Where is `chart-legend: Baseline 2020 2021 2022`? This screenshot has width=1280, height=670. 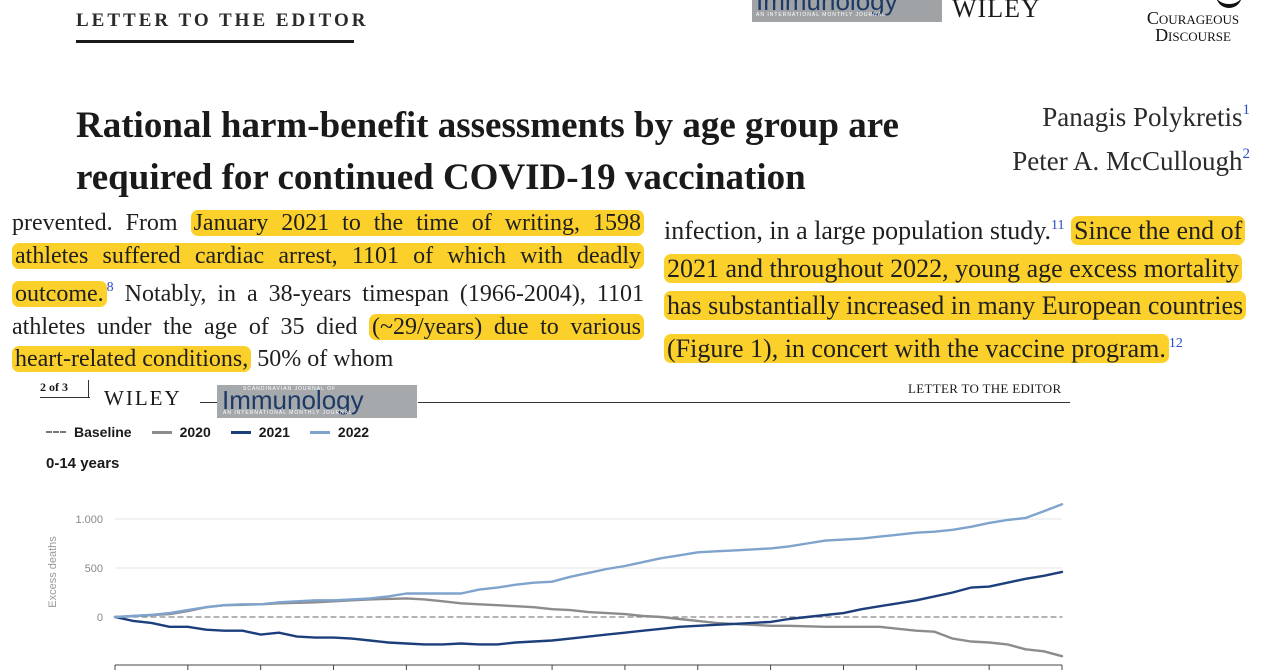 chart-legend: Baseline 2020 2021 2022 is located at coordinates (207, 432).